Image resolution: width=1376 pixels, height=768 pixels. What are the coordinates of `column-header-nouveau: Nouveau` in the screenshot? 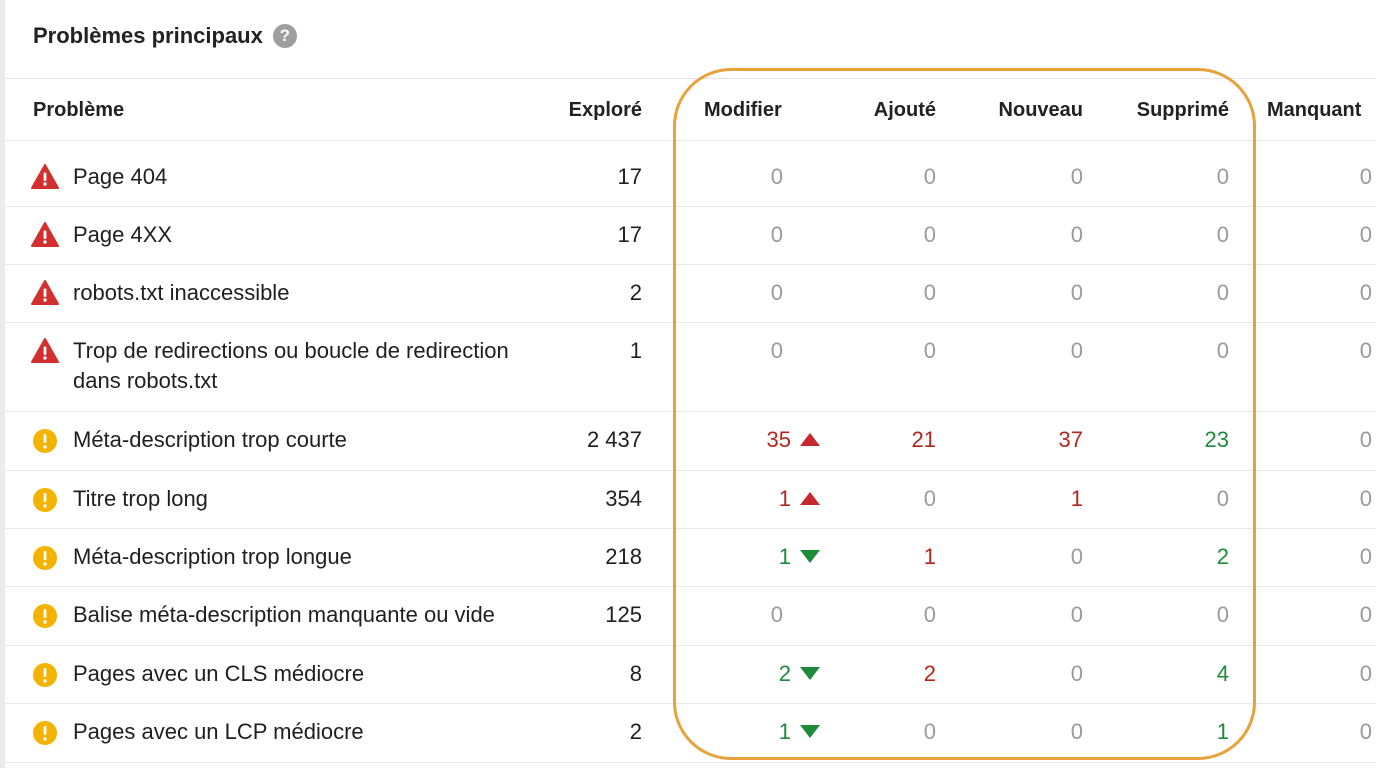 It's located at (1040, 110).